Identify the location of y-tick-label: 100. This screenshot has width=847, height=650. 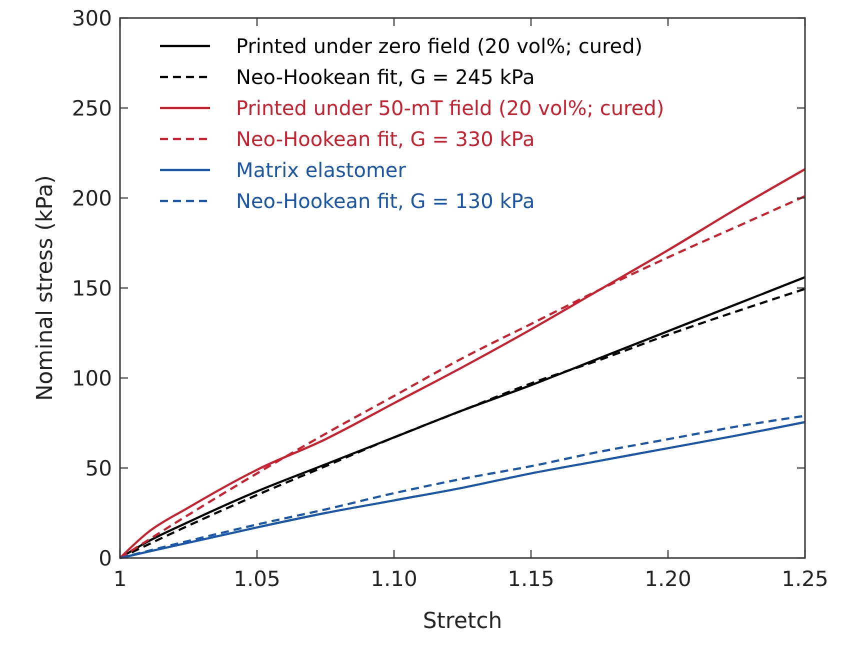
(92, 378).